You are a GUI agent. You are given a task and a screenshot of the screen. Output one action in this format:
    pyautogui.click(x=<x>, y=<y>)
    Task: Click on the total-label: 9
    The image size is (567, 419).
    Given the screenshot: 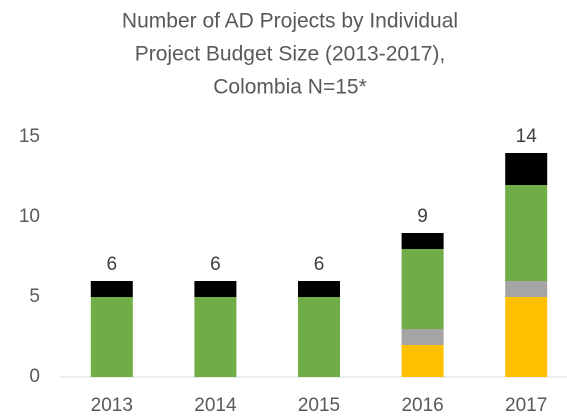 What is the action you would take?
    pyautogui.click(x=422, y=216)
    